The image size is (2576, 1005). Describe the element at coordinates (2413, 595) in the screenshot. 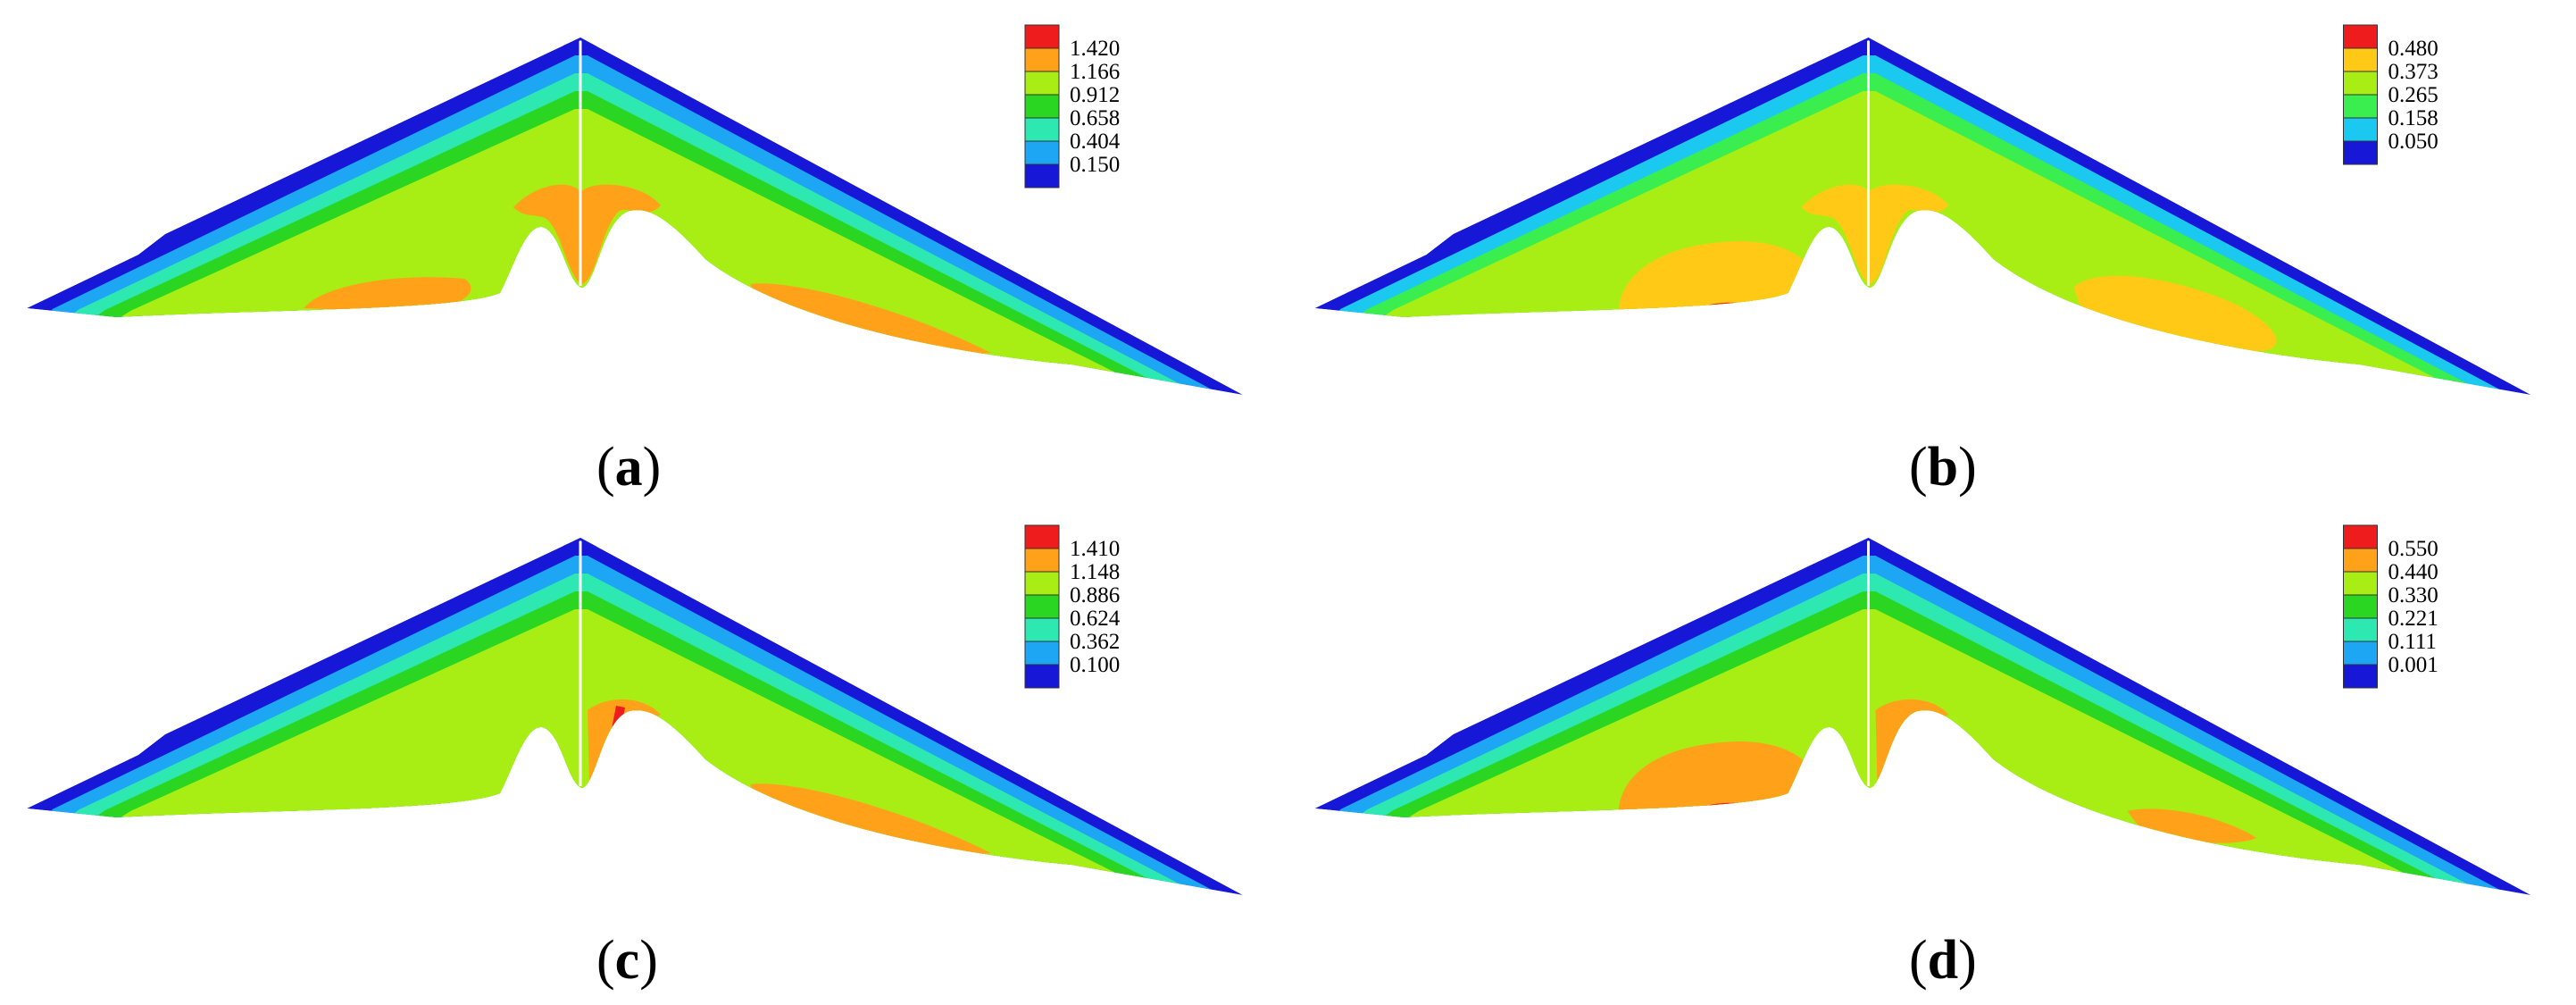

I see `legend-value: 0.330` at that location.